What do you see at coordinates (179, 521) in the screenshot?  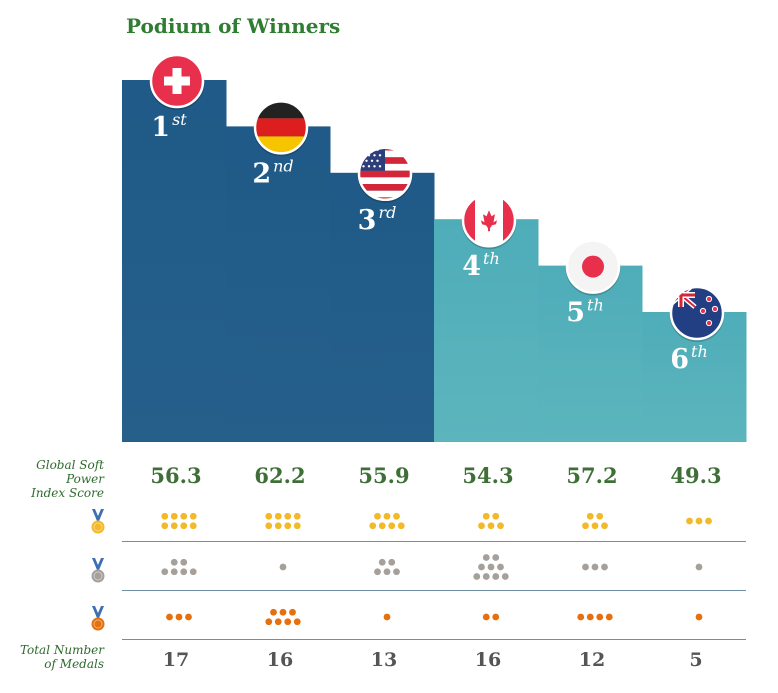 I see `gold-medal-dots-switzerland` at bounding box center [179, 521].